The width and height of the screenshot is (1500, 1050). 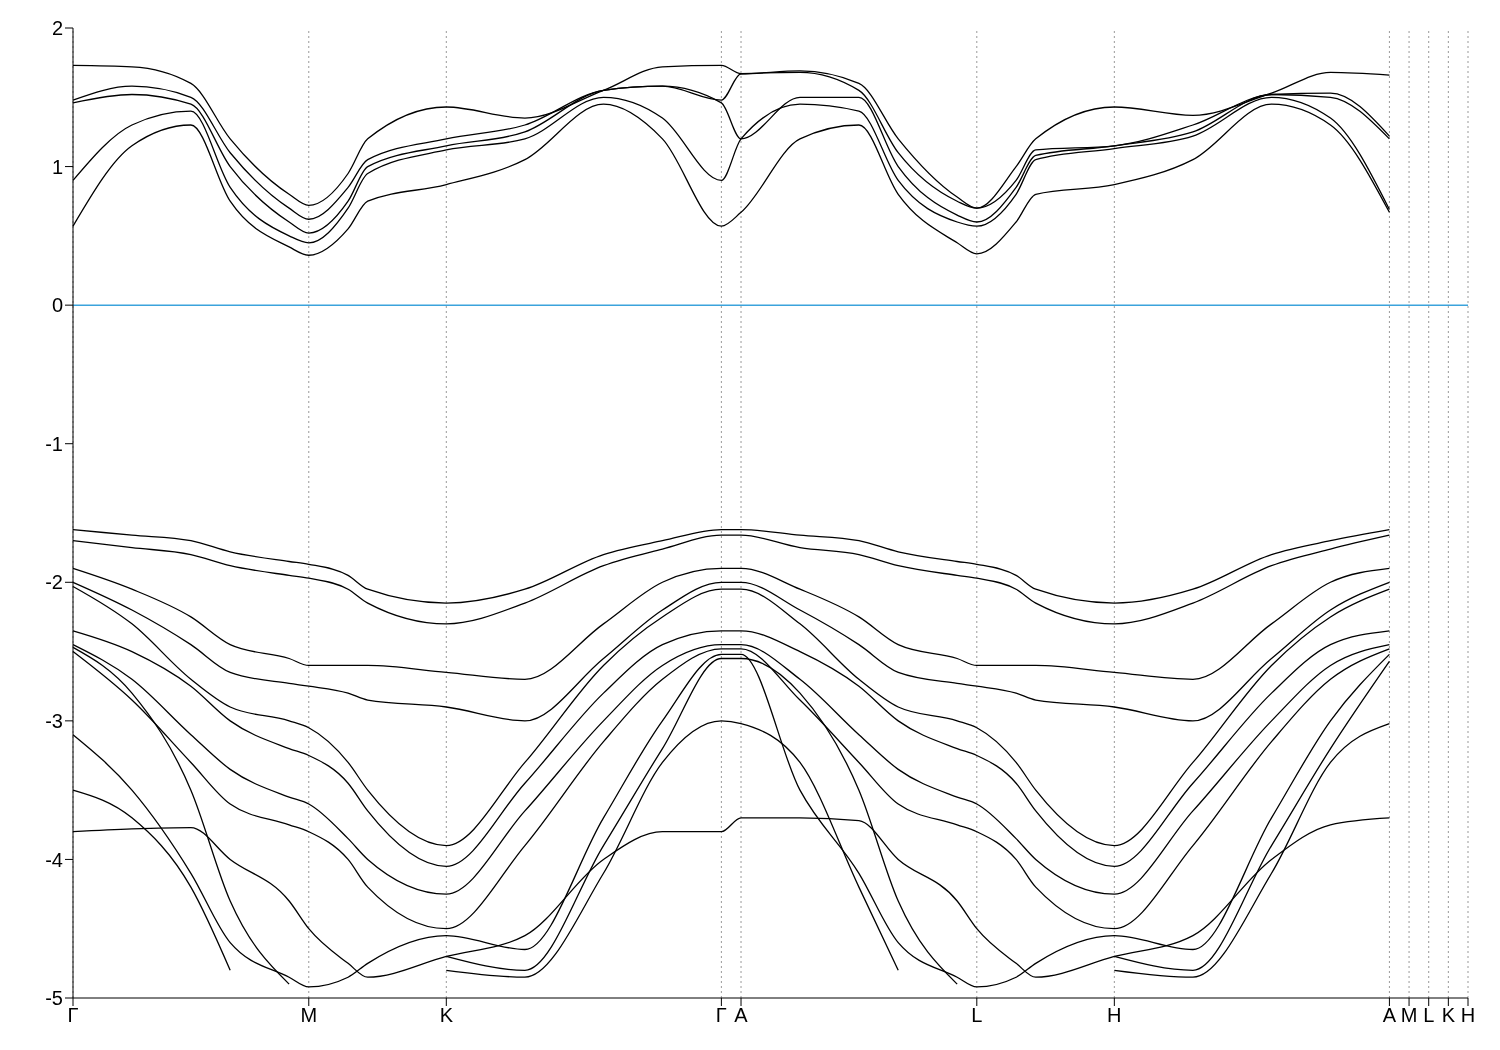 I want to click on y-tick-label: -1, so click(x=54, y=443).